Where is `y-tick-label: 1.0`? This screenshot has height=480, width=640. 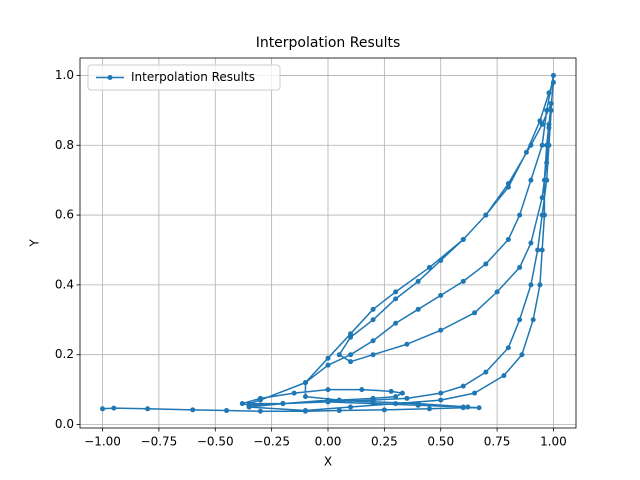
y-tick-label: 1.0 is located at coordinates (64, 75).